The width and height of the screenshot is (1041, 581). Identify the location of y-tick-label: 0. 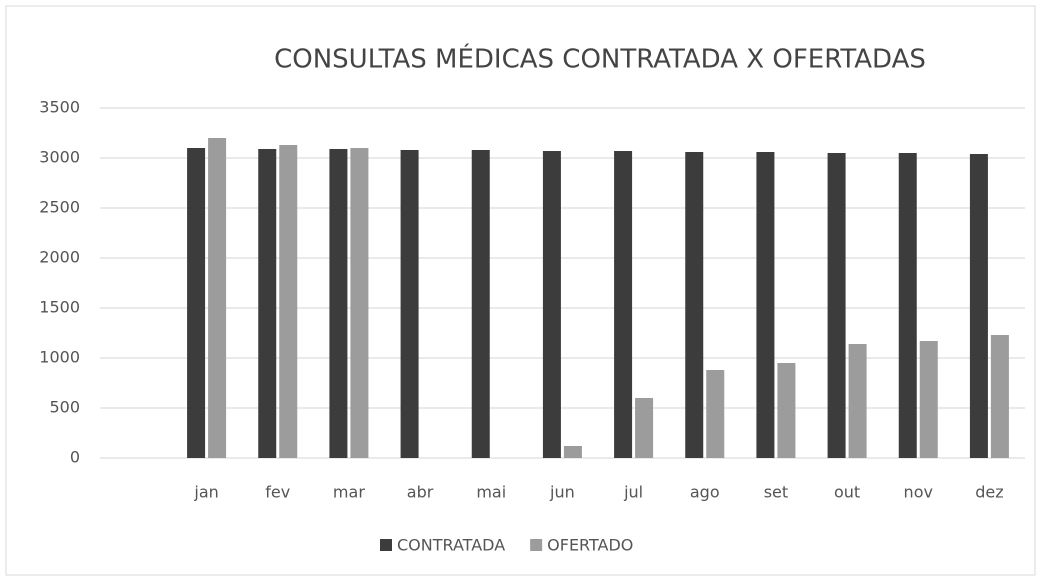
(75, 457).